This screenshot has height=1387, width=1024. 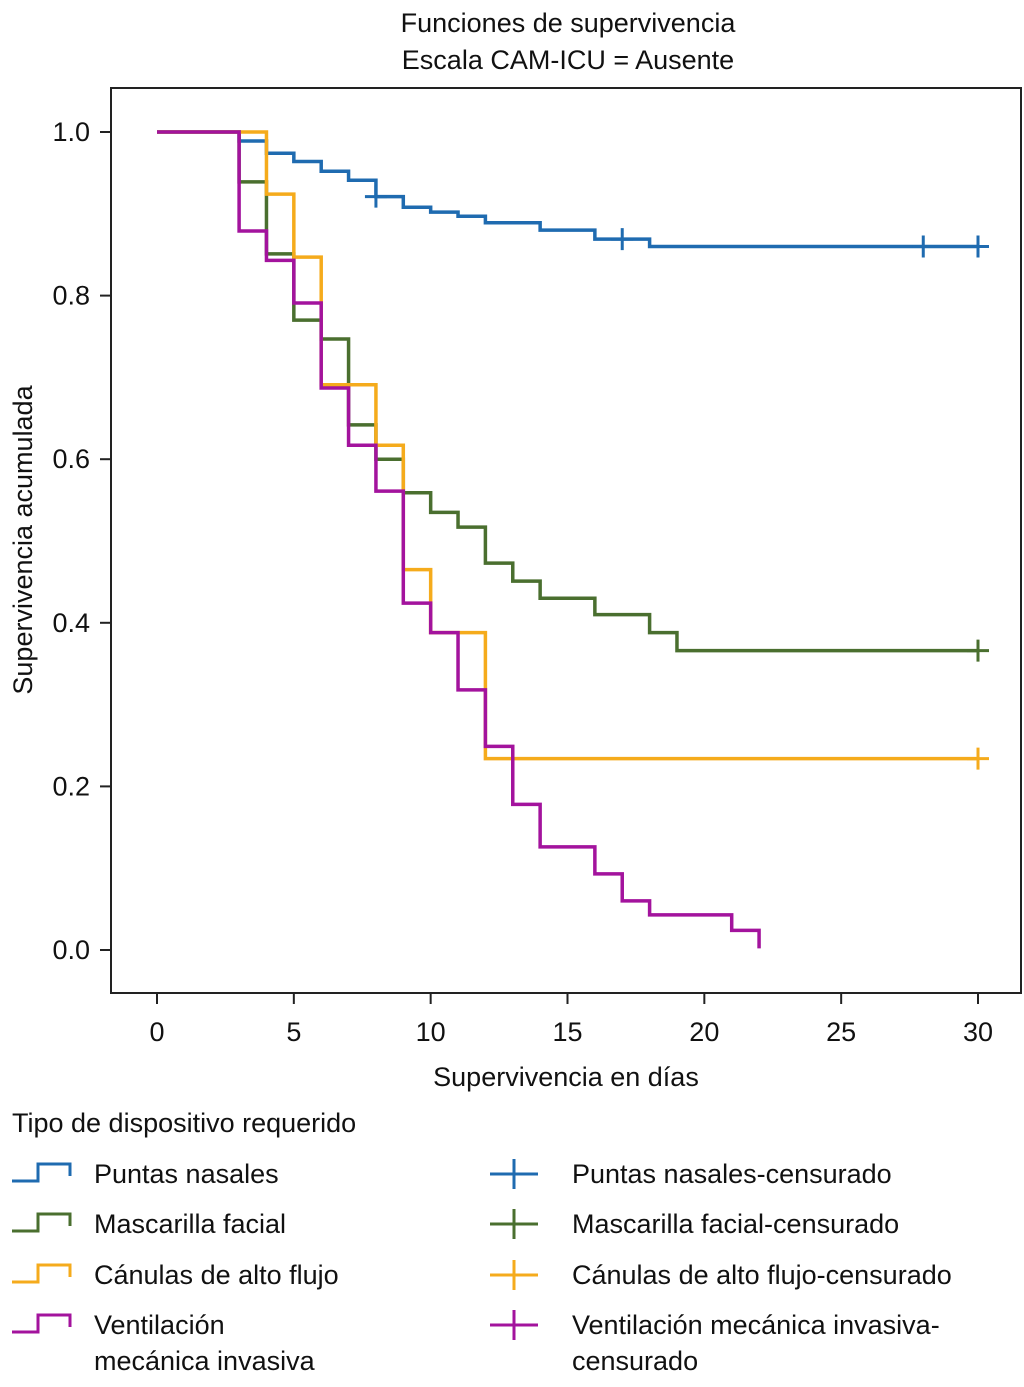 What do you see at coordinates (567, 189) in the screenshot?
I see `series-line-puntas-nasales` at bounding box center [567, 189].